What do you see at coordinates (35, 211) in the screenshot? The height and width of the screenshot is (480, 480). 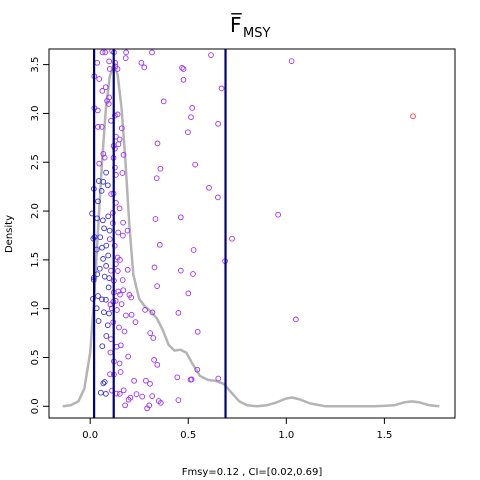 I see `y-tick-label: 2.0` at bounding box center [35, 211].